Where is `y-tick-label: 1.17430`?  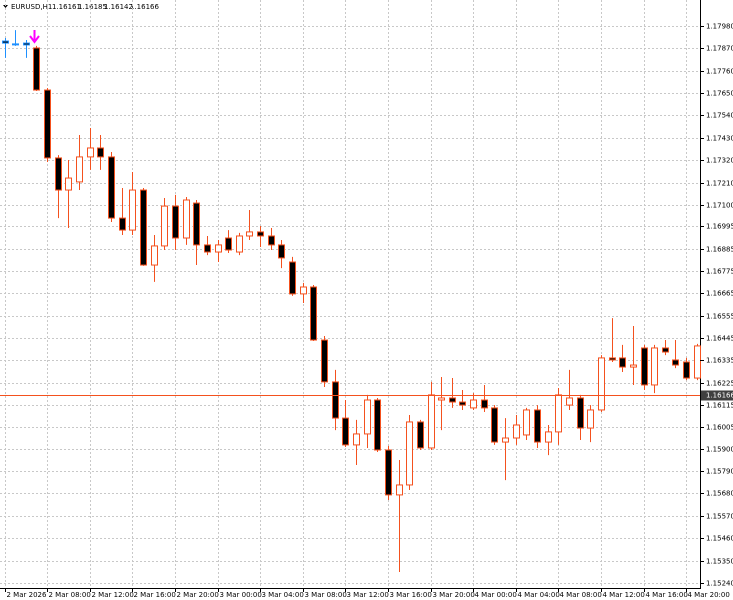
y-tick-label: 1.17430 is located at coordinates (719, 139).